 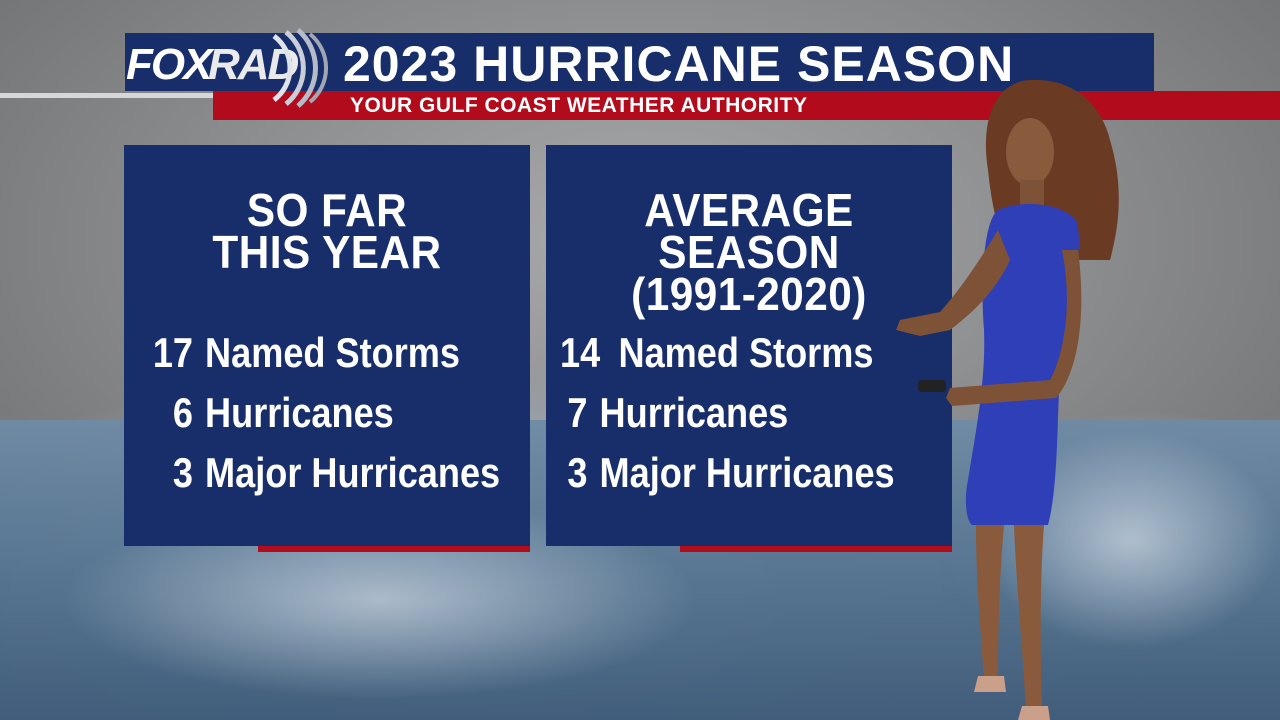 I want to click on station-logo: FOX RAD, so click(x=228, y=68).